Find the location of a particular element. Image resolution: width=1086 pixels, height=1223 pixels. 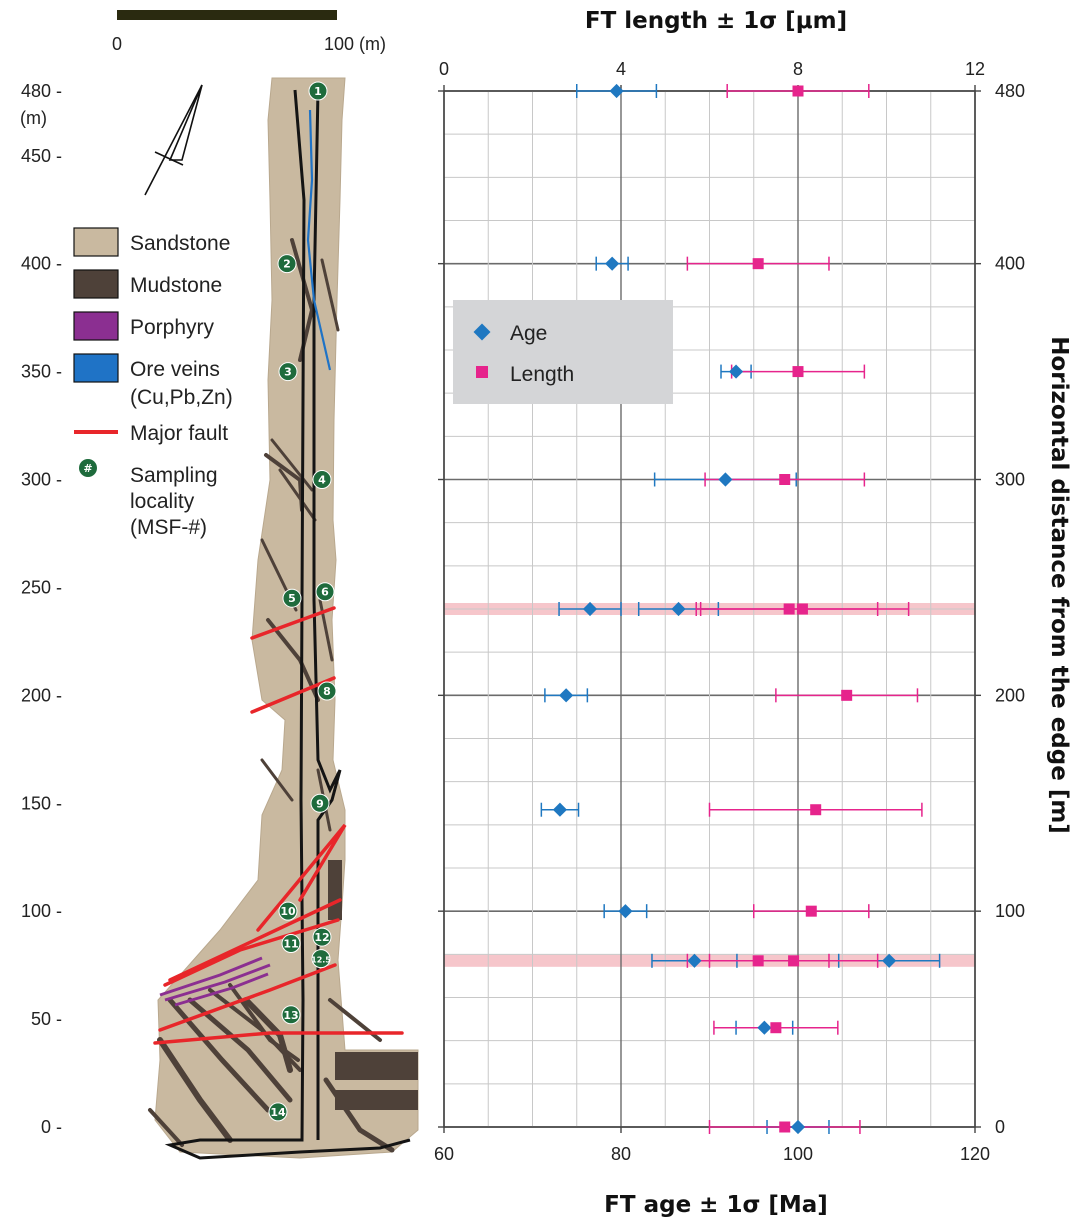

sample-marker-label: 8 is located at coordinates (327, 691).